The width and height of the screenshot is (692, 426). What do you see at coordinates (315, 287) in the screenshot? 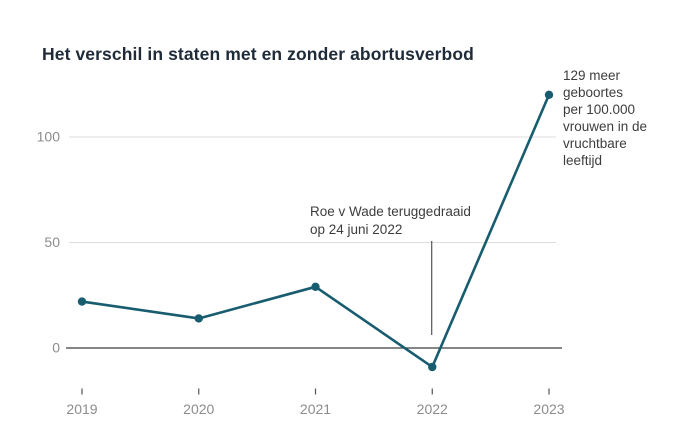
I see `data-point-2021` at bounding box center [315, 287].